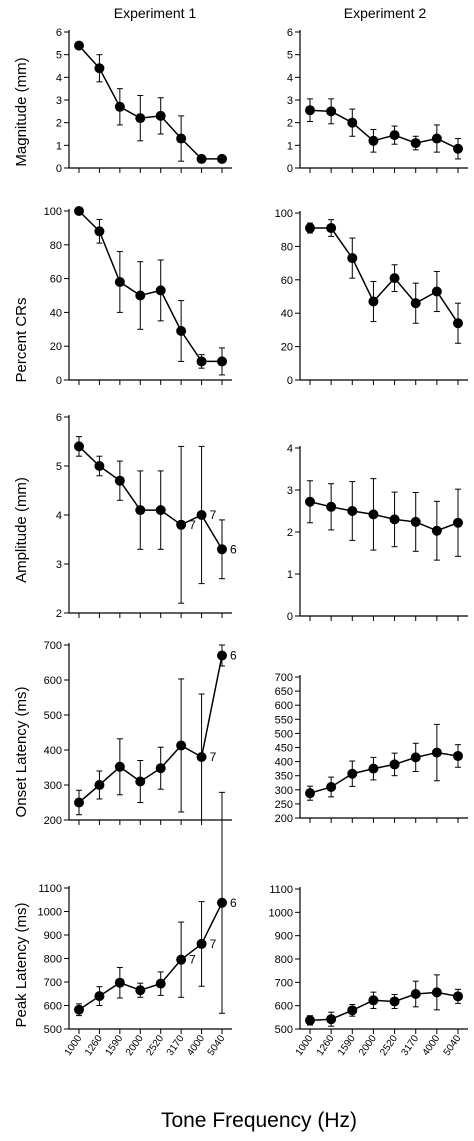  What do you see at coordinates (146, 516) in the screenshot?
I see `panel-amplitude-exp1: 2 3 4 5 6 77 6` at bounding box center [146, 516].